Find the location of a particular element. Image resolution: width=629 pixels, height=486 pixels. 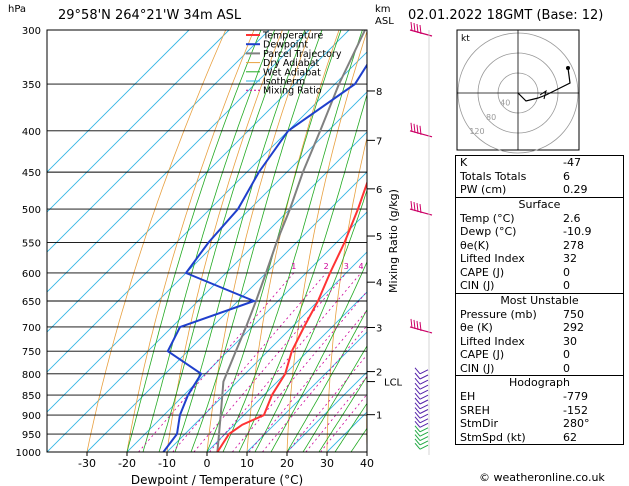

pressure-tick-label: 650 is located at coordinates (31, 302).